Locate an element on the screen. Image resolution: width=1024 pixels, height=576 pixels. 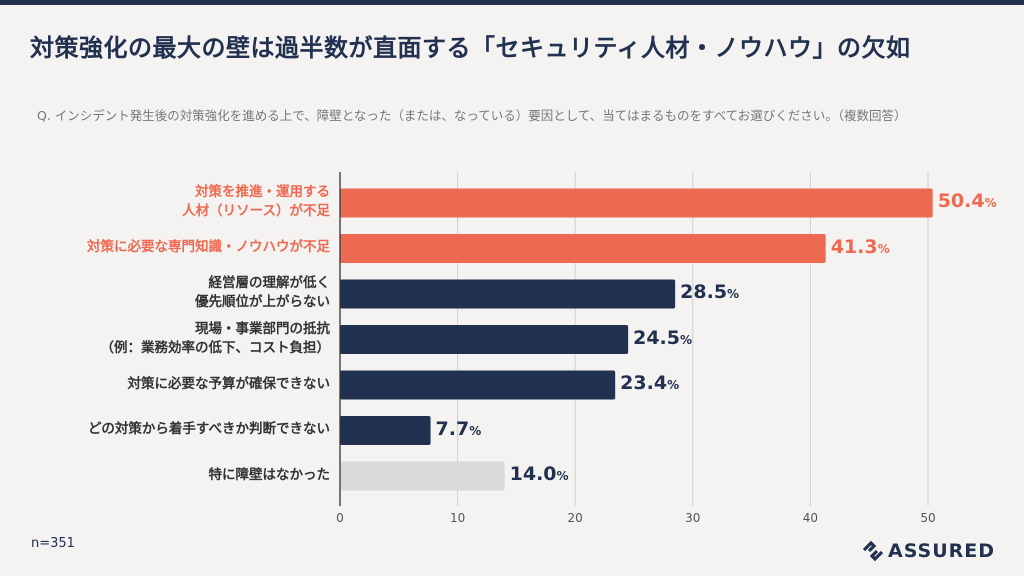
sample-size: n=351 is located at coordinates (53, 543).